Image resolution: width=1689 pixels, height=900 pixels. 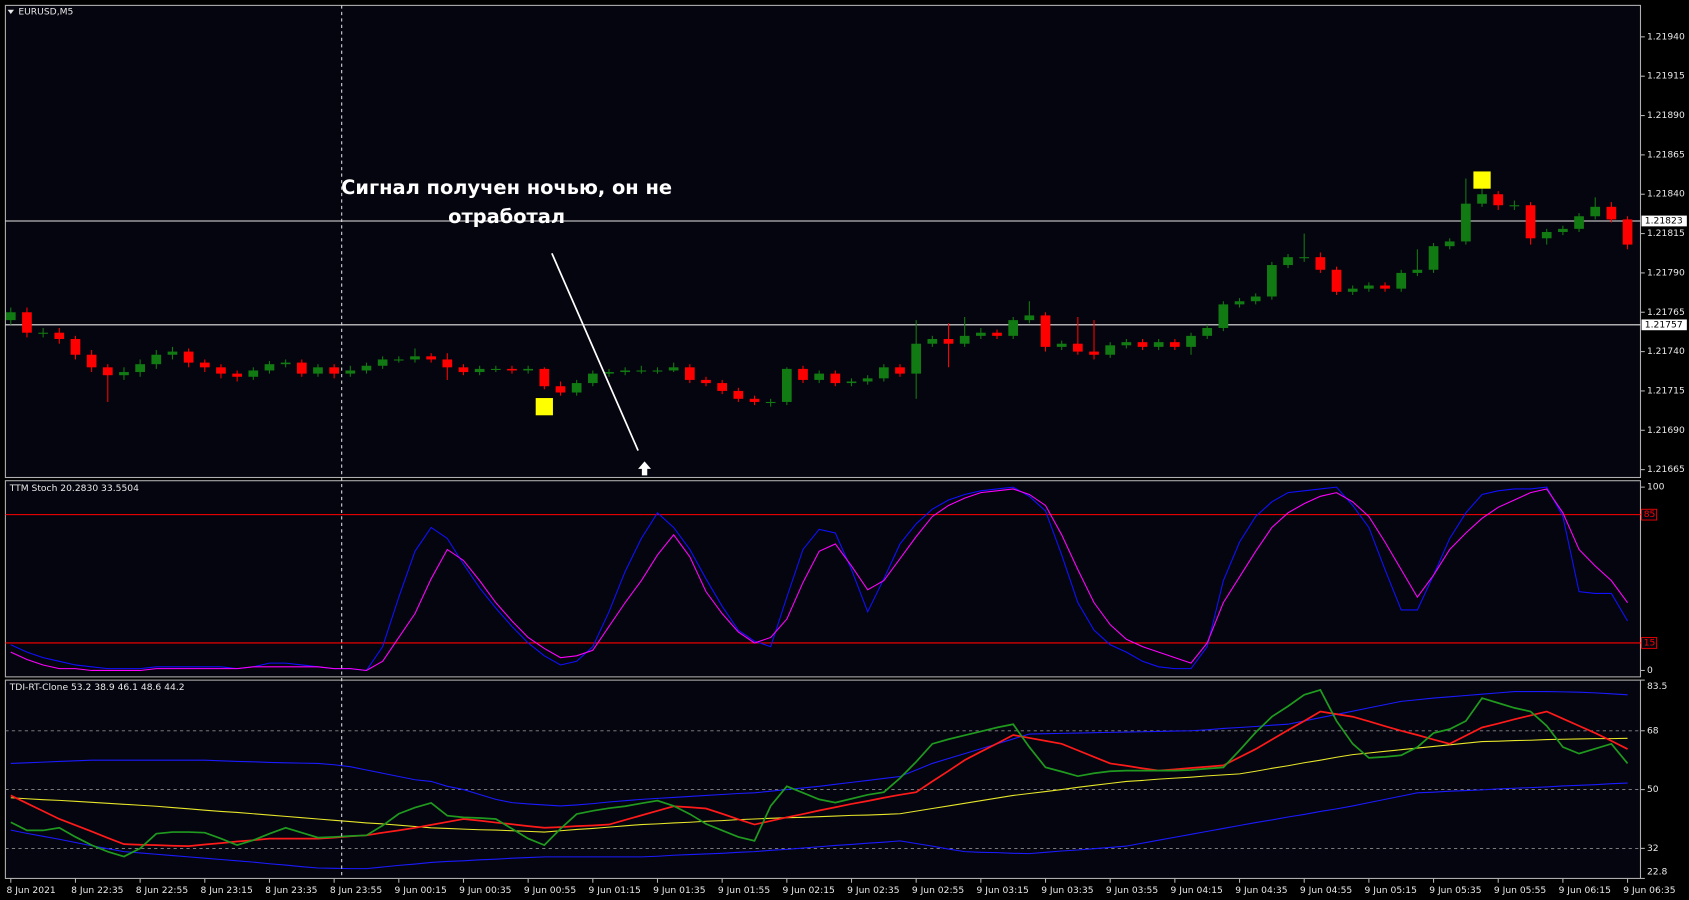 What do you see at coordinates (595, 351) in the screenshot?
I see `annotation-pointer` at bounding box center [595, 351].